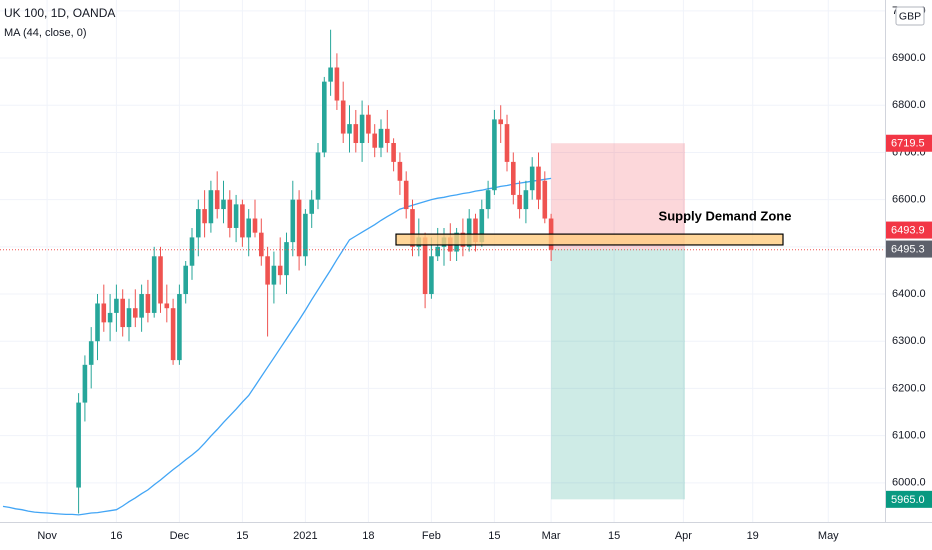 The image size is (932, 550). I want to click on y-tick-label: 6600.0, so click(909, 200).